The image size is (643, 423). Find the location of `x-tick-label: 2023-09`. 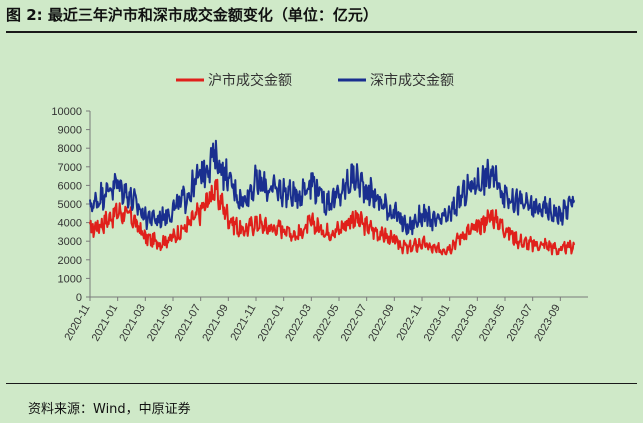

x-tick-label: 2023-09 is located at coordinates (547, 323).